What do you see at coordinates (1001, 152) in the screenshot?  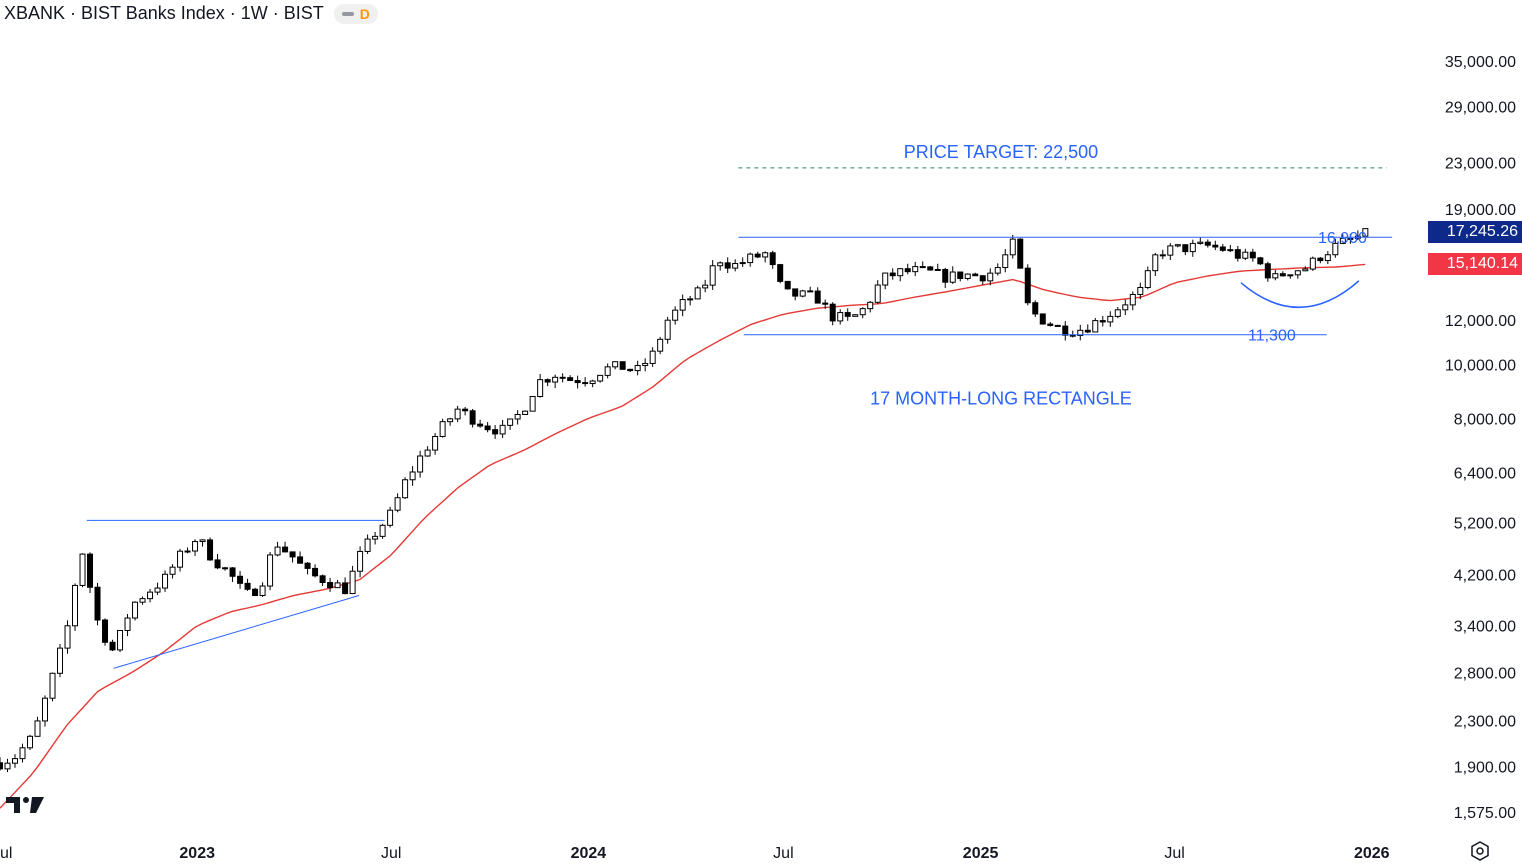 I see `price-target-label: PRICE TARGET: 22,500` at bounding box center [1001, 152].